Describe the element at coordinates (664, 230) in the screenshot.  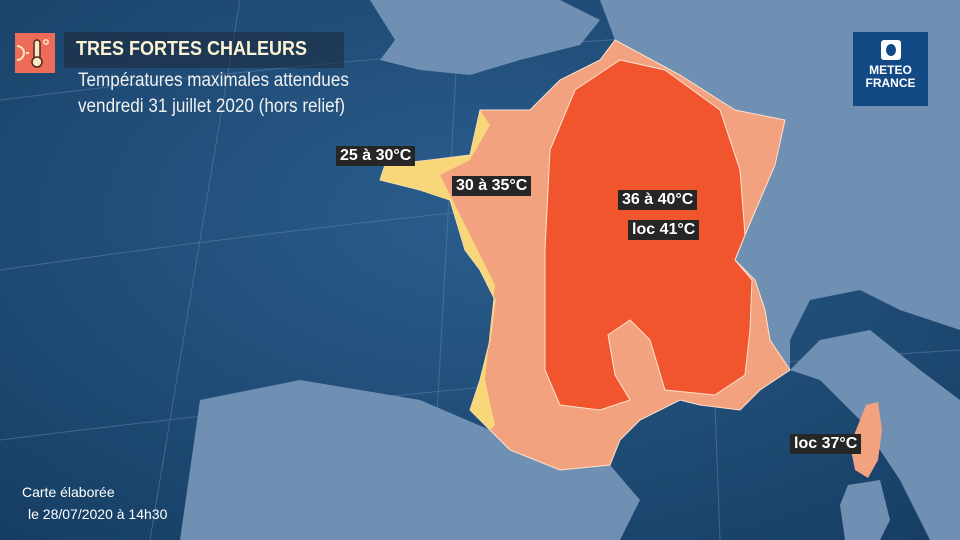
I see `label-loc-41: loc 41°C` at that location.